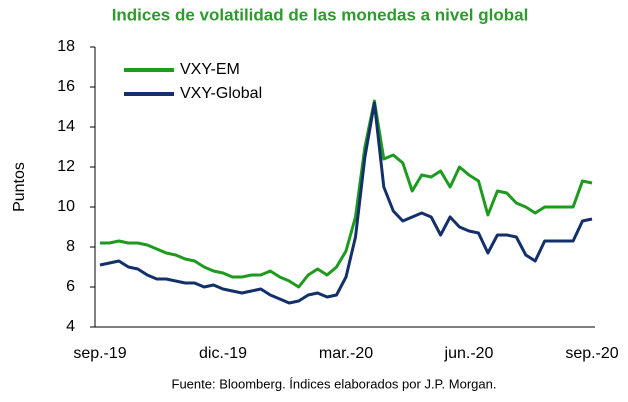 Image resolution: width=628 pixels, height=402 pixels. Describe the element at coordinates (99, 353) in the screenshot. I see `x-tick-label: sep.-19` at that location.